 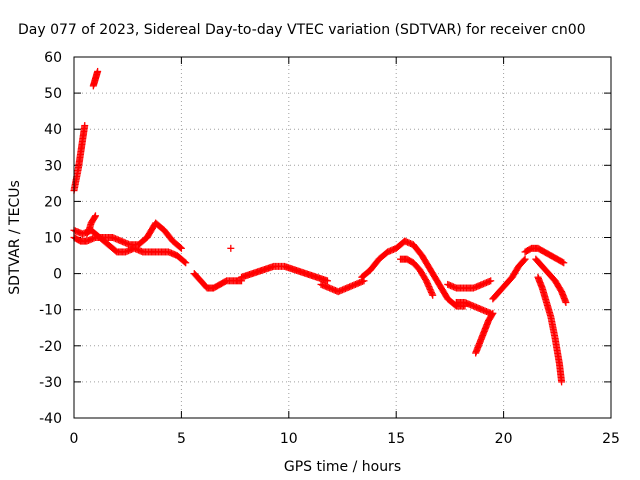 What do you see at coordinates (53, 202) in the screenshot?
I see `y-tick-label: 20` at bounding box center [53, 202].